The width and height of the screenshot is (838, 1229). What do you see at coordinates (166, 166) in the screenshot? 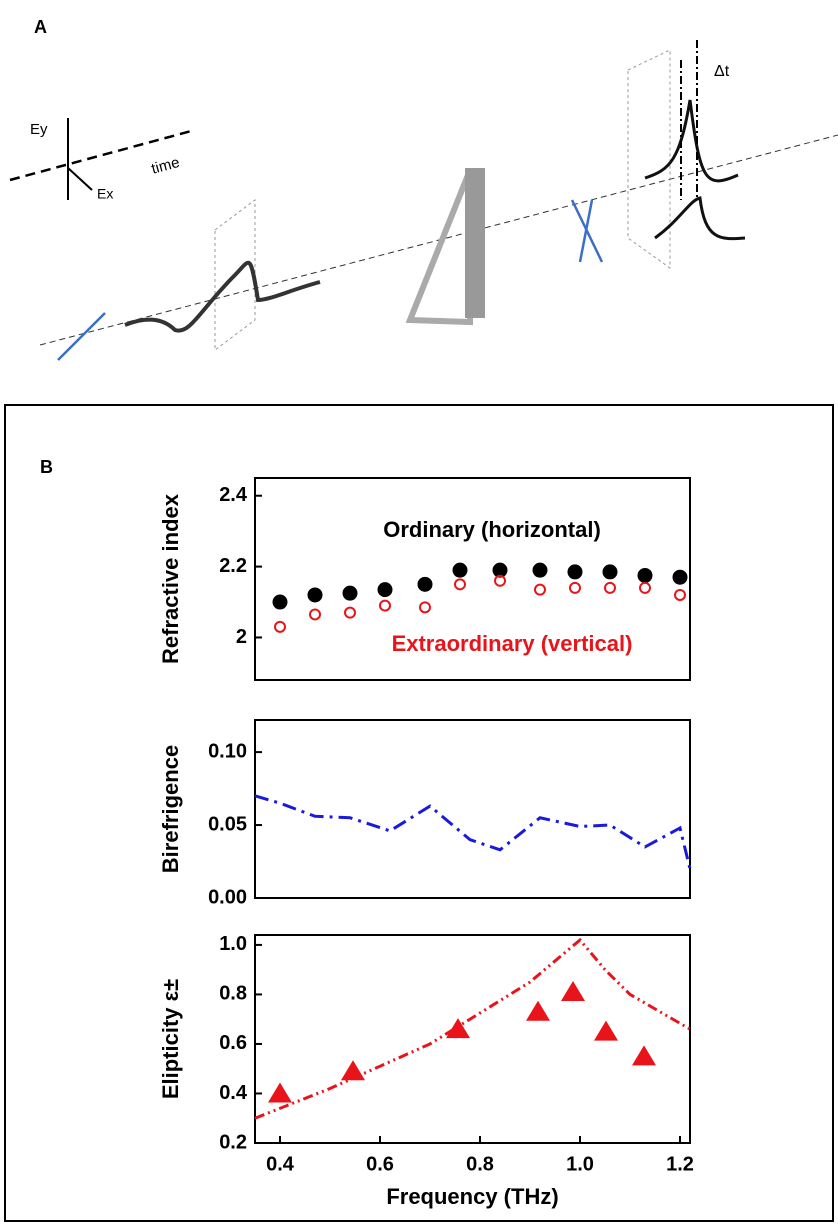
I see `axis-label: time` at bounding box center [166, 166].